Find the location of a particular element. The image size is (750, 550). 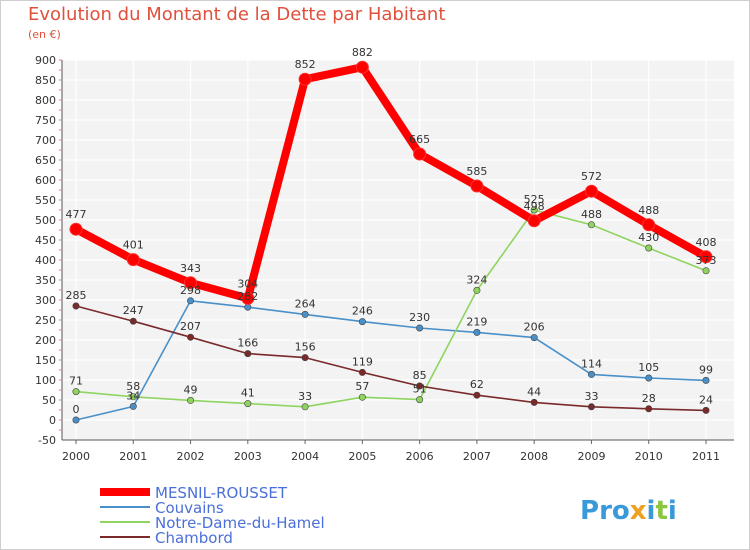

data-label-chambord: 28 is located at coordinates (649, 398).